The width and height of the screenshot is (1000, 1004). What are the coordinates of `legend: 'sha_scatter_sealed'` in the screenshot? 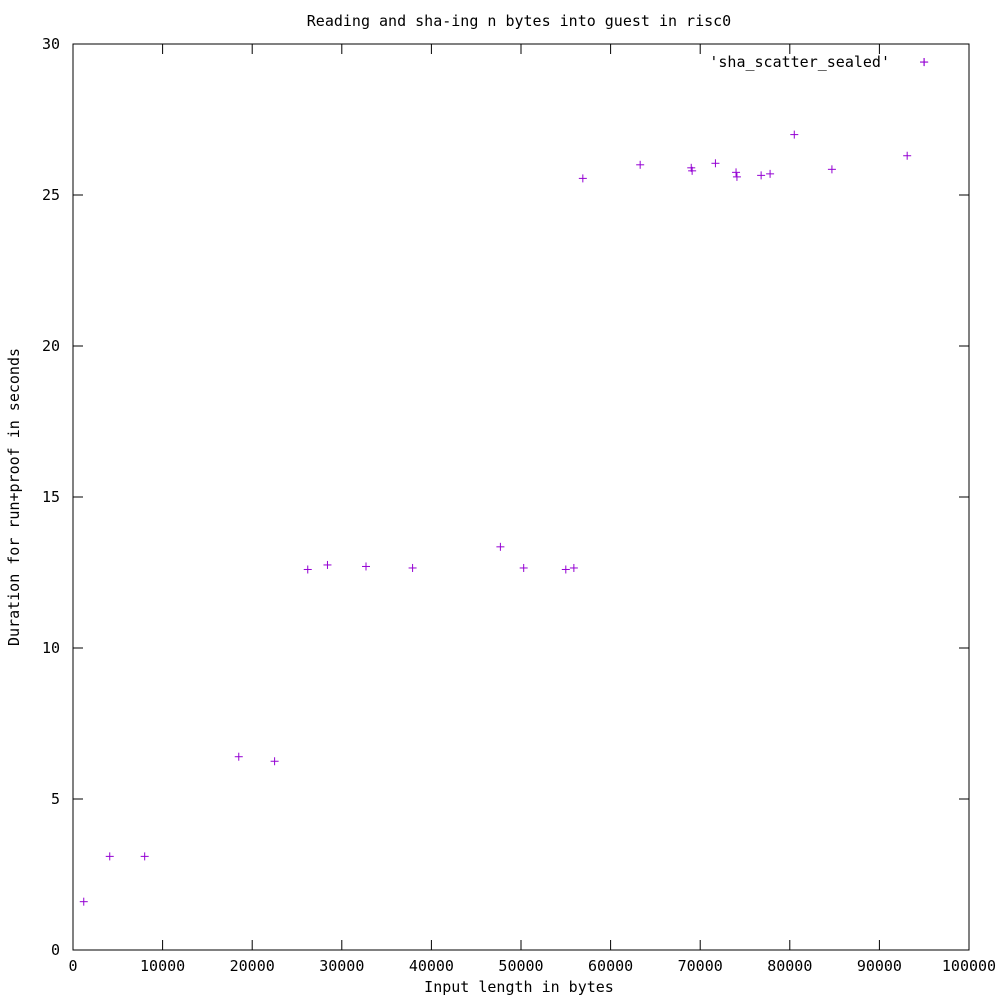 It's located at (818, 62).